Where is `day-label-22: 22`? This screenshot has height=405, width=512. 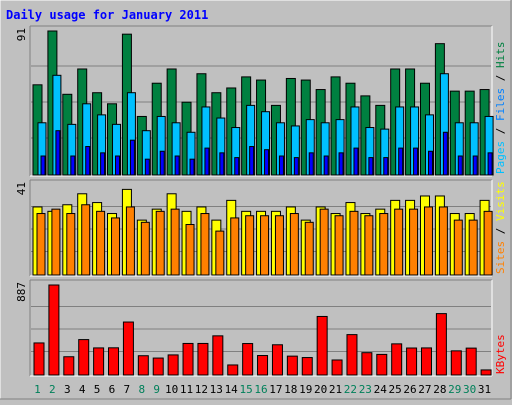
day-label-22: 22 is located at coordinates (350, 389).